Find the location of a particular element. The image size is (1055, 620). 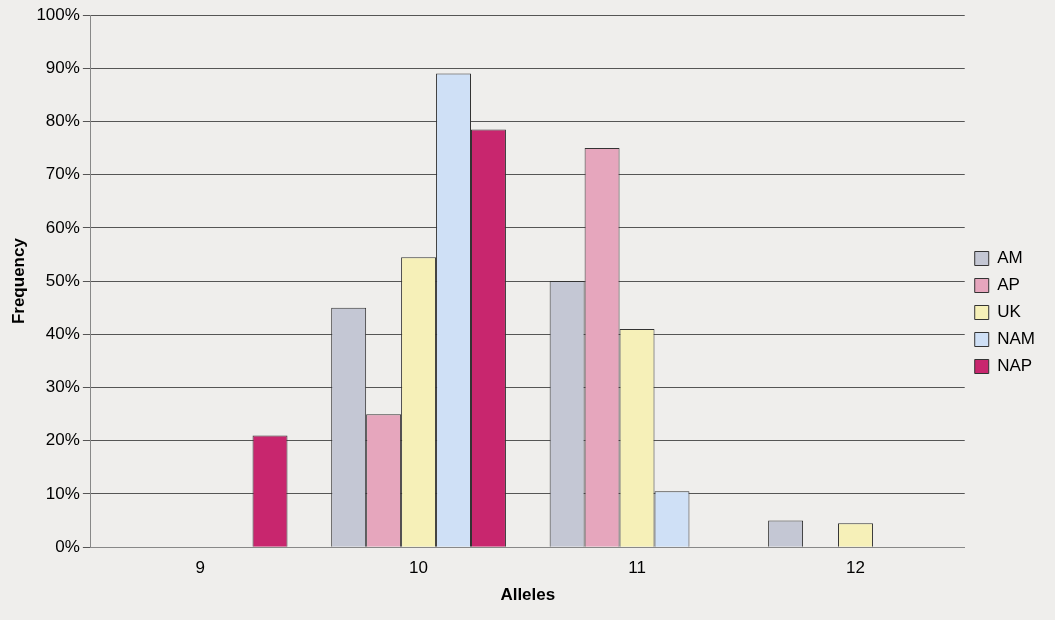

y-axis-title: Frequency is located at coordinates (18, 281).